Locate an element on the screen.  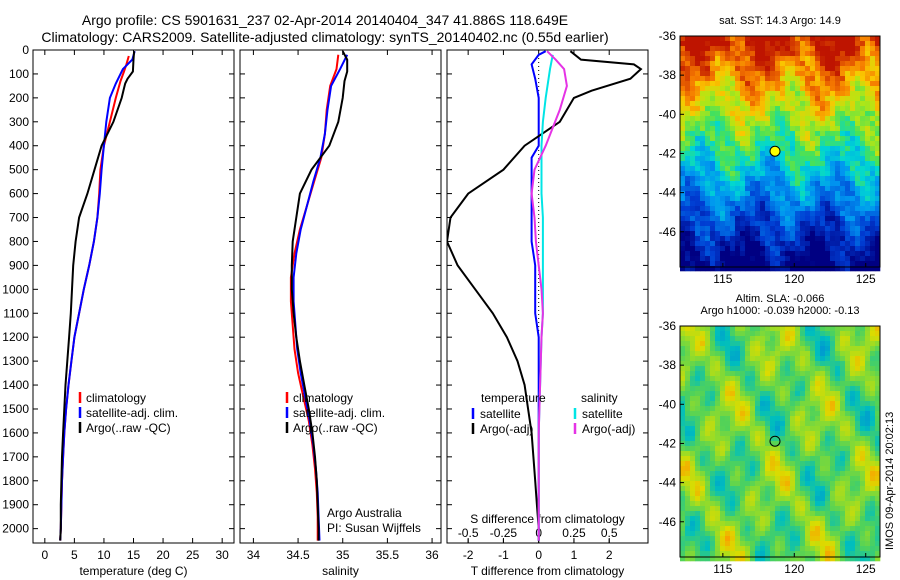
map-heatmap-cells is located at coordinates (780, 154).